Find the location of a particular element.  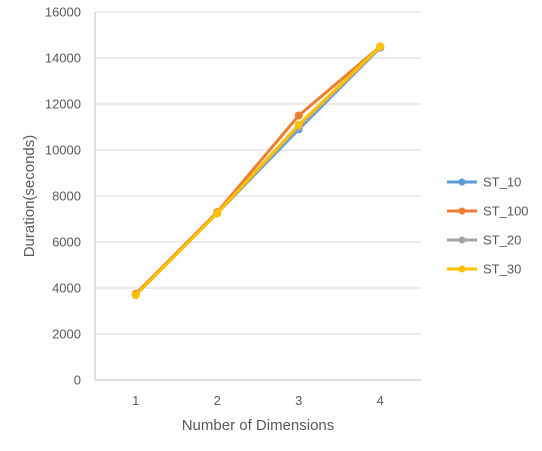

legend-label: ST_100 is located at coordinates (506, 211).